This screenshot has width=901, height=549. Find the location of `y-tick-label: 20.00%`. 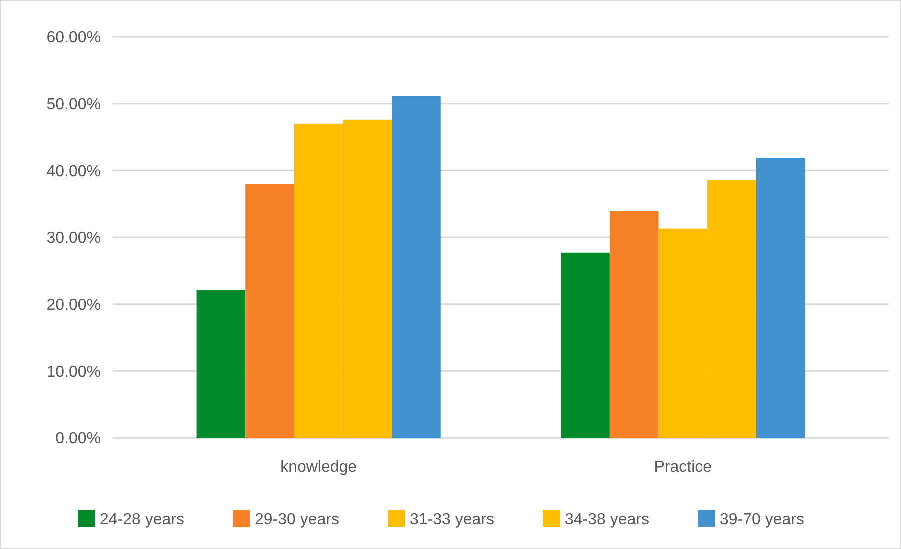

y-tick-label: 20.00% is located at coordinates (73, 305).